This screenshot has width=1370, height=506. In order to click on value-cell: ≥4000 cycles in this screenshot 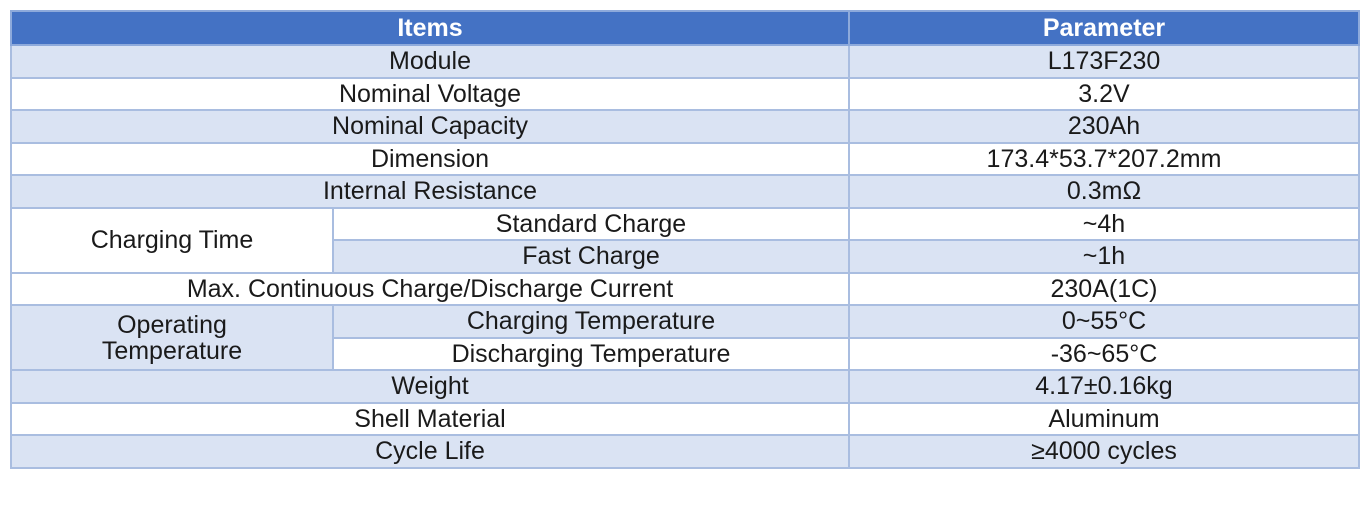, I will do `click(1104, 451)`.